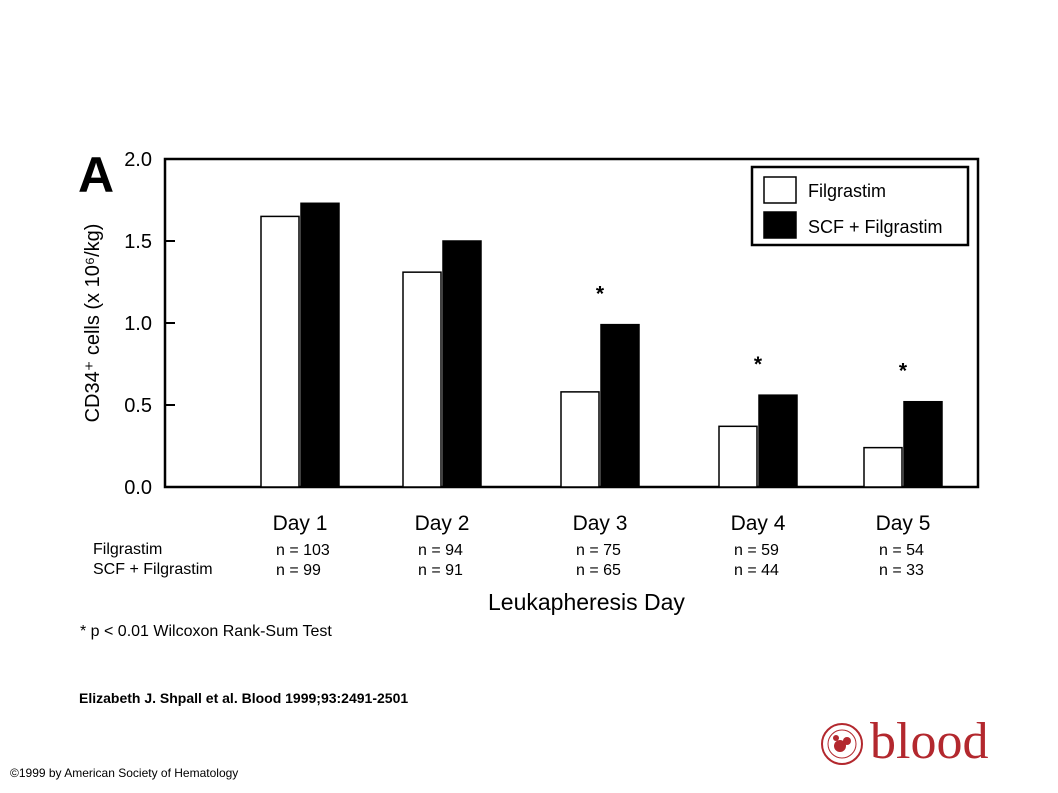  What do you see at coordinates (138, 242) in the screenshot?
I see `y-tick-label: 1.5` at bounding box center [138, 242].